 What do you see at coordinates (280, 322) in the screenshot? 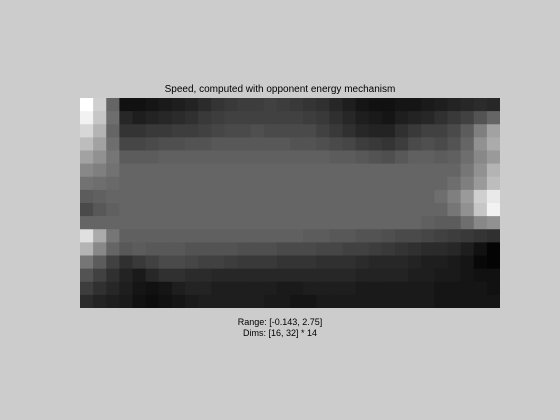
I see `range-label: Range: [-0.143, 2.75]` at bounding box center [280, 322].